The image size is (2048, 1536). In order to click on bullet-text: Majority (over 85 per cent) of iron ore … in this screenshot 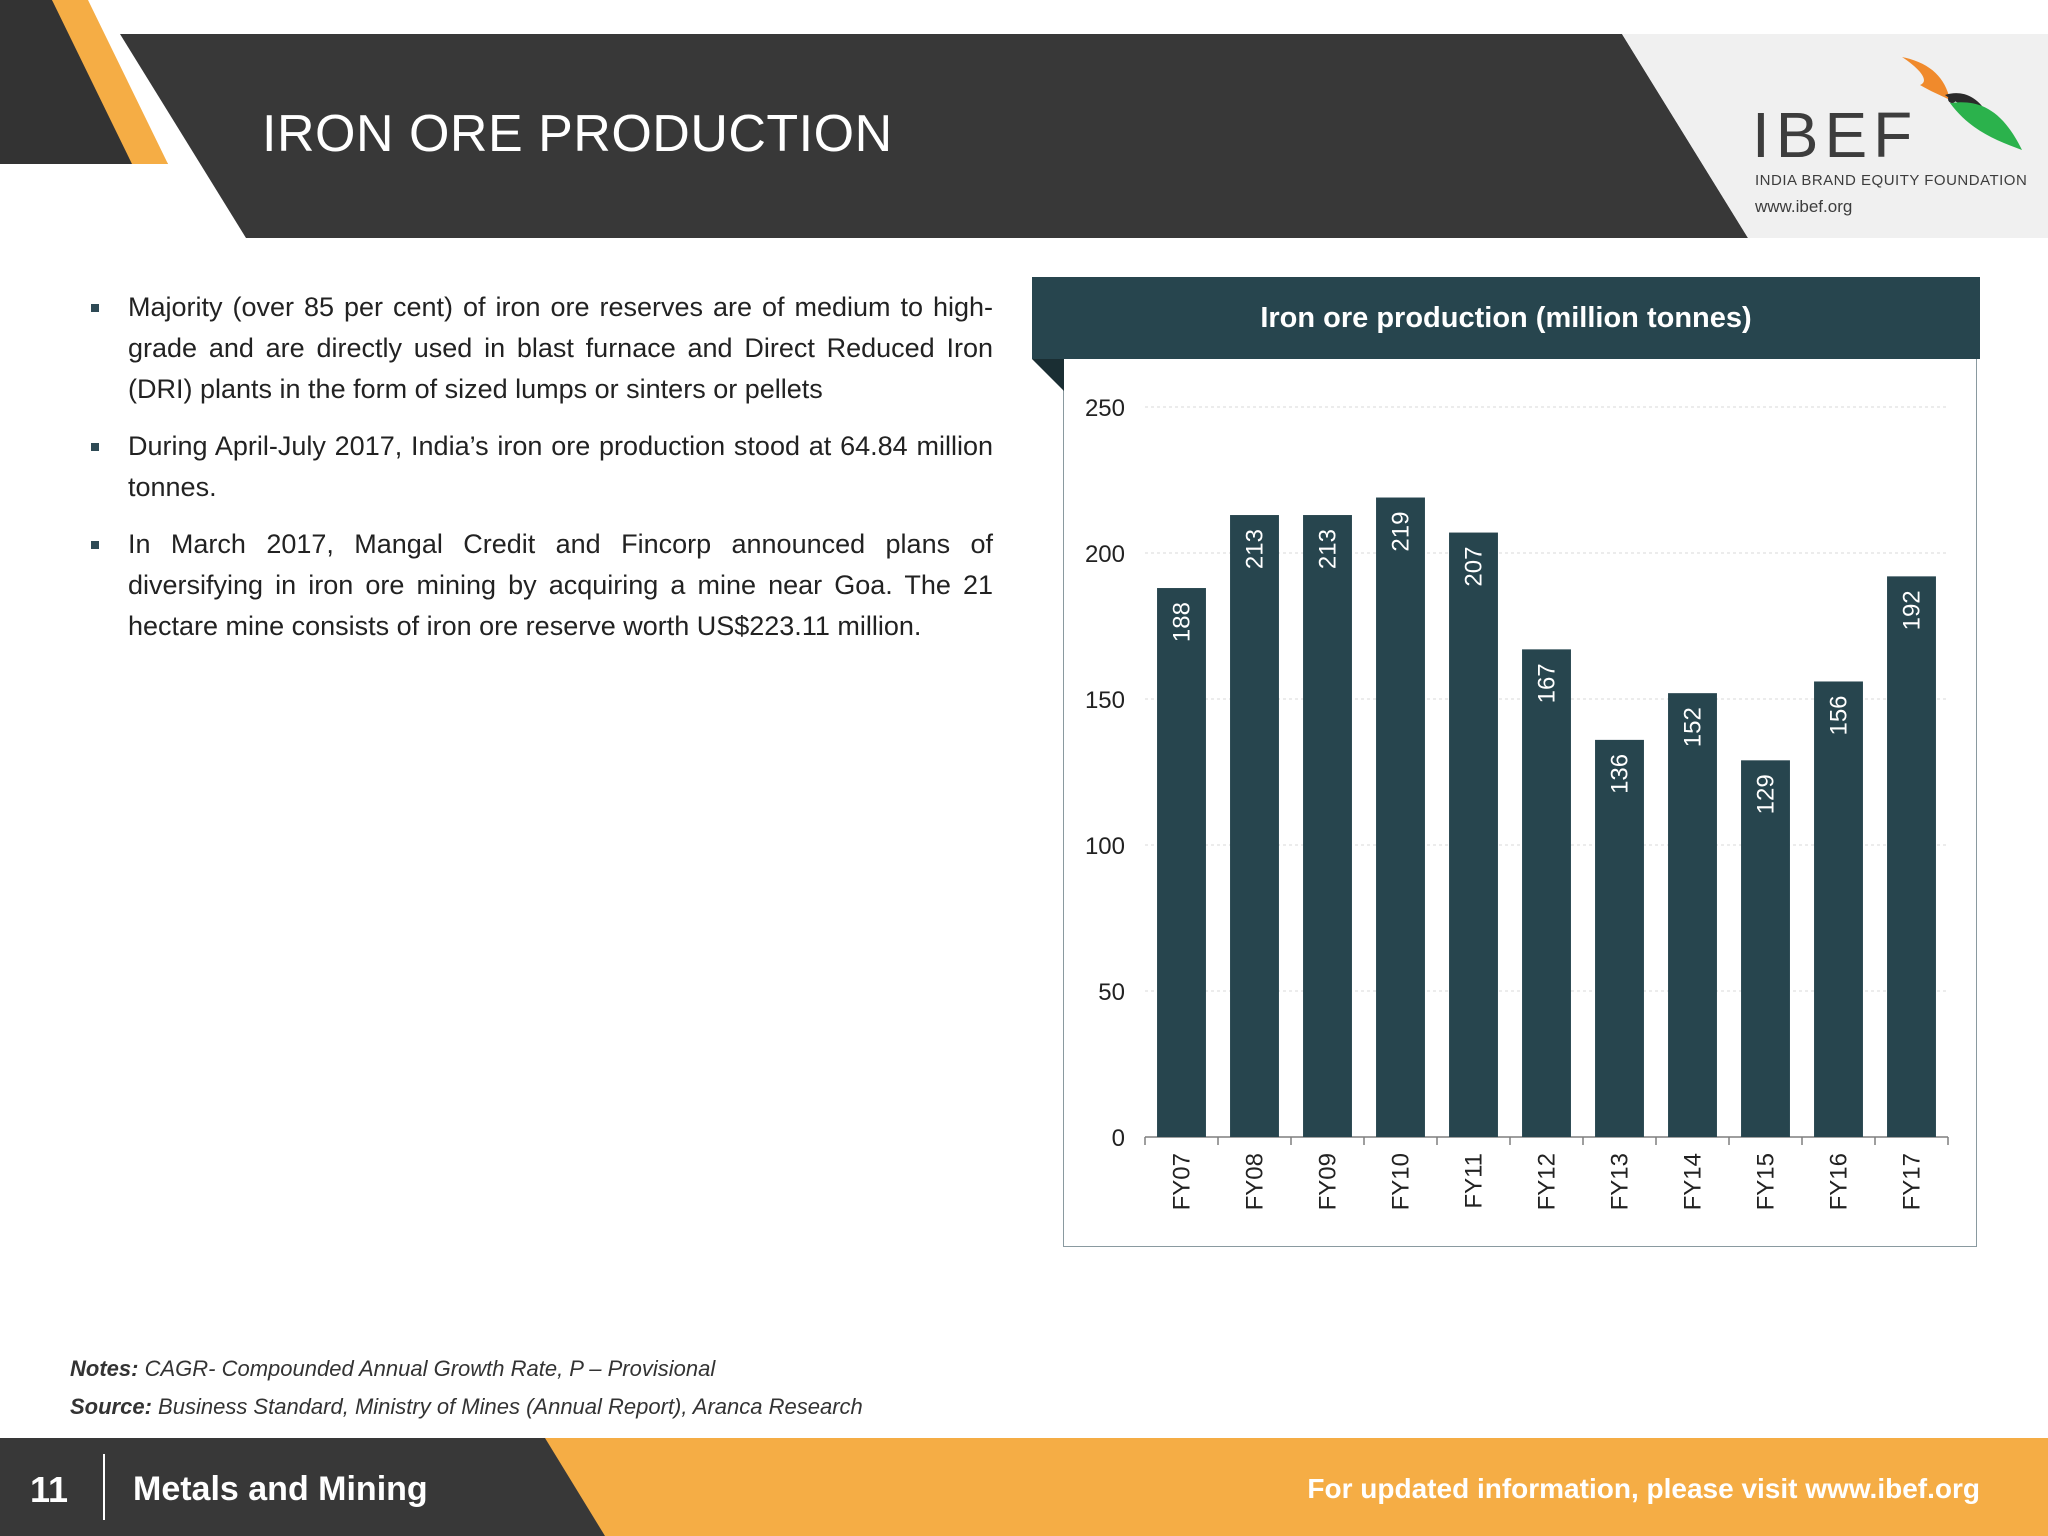, I will do `click(560, 348)`.